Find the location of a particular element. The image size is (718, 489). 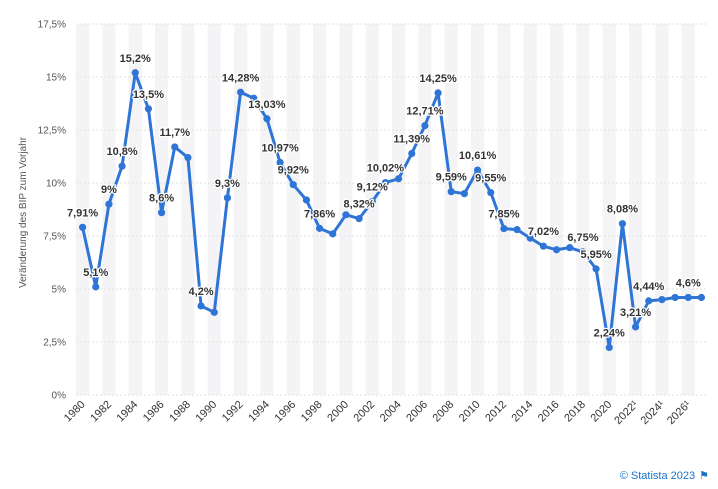

y-tick-label: 0% is located at coordinates (59, 396).